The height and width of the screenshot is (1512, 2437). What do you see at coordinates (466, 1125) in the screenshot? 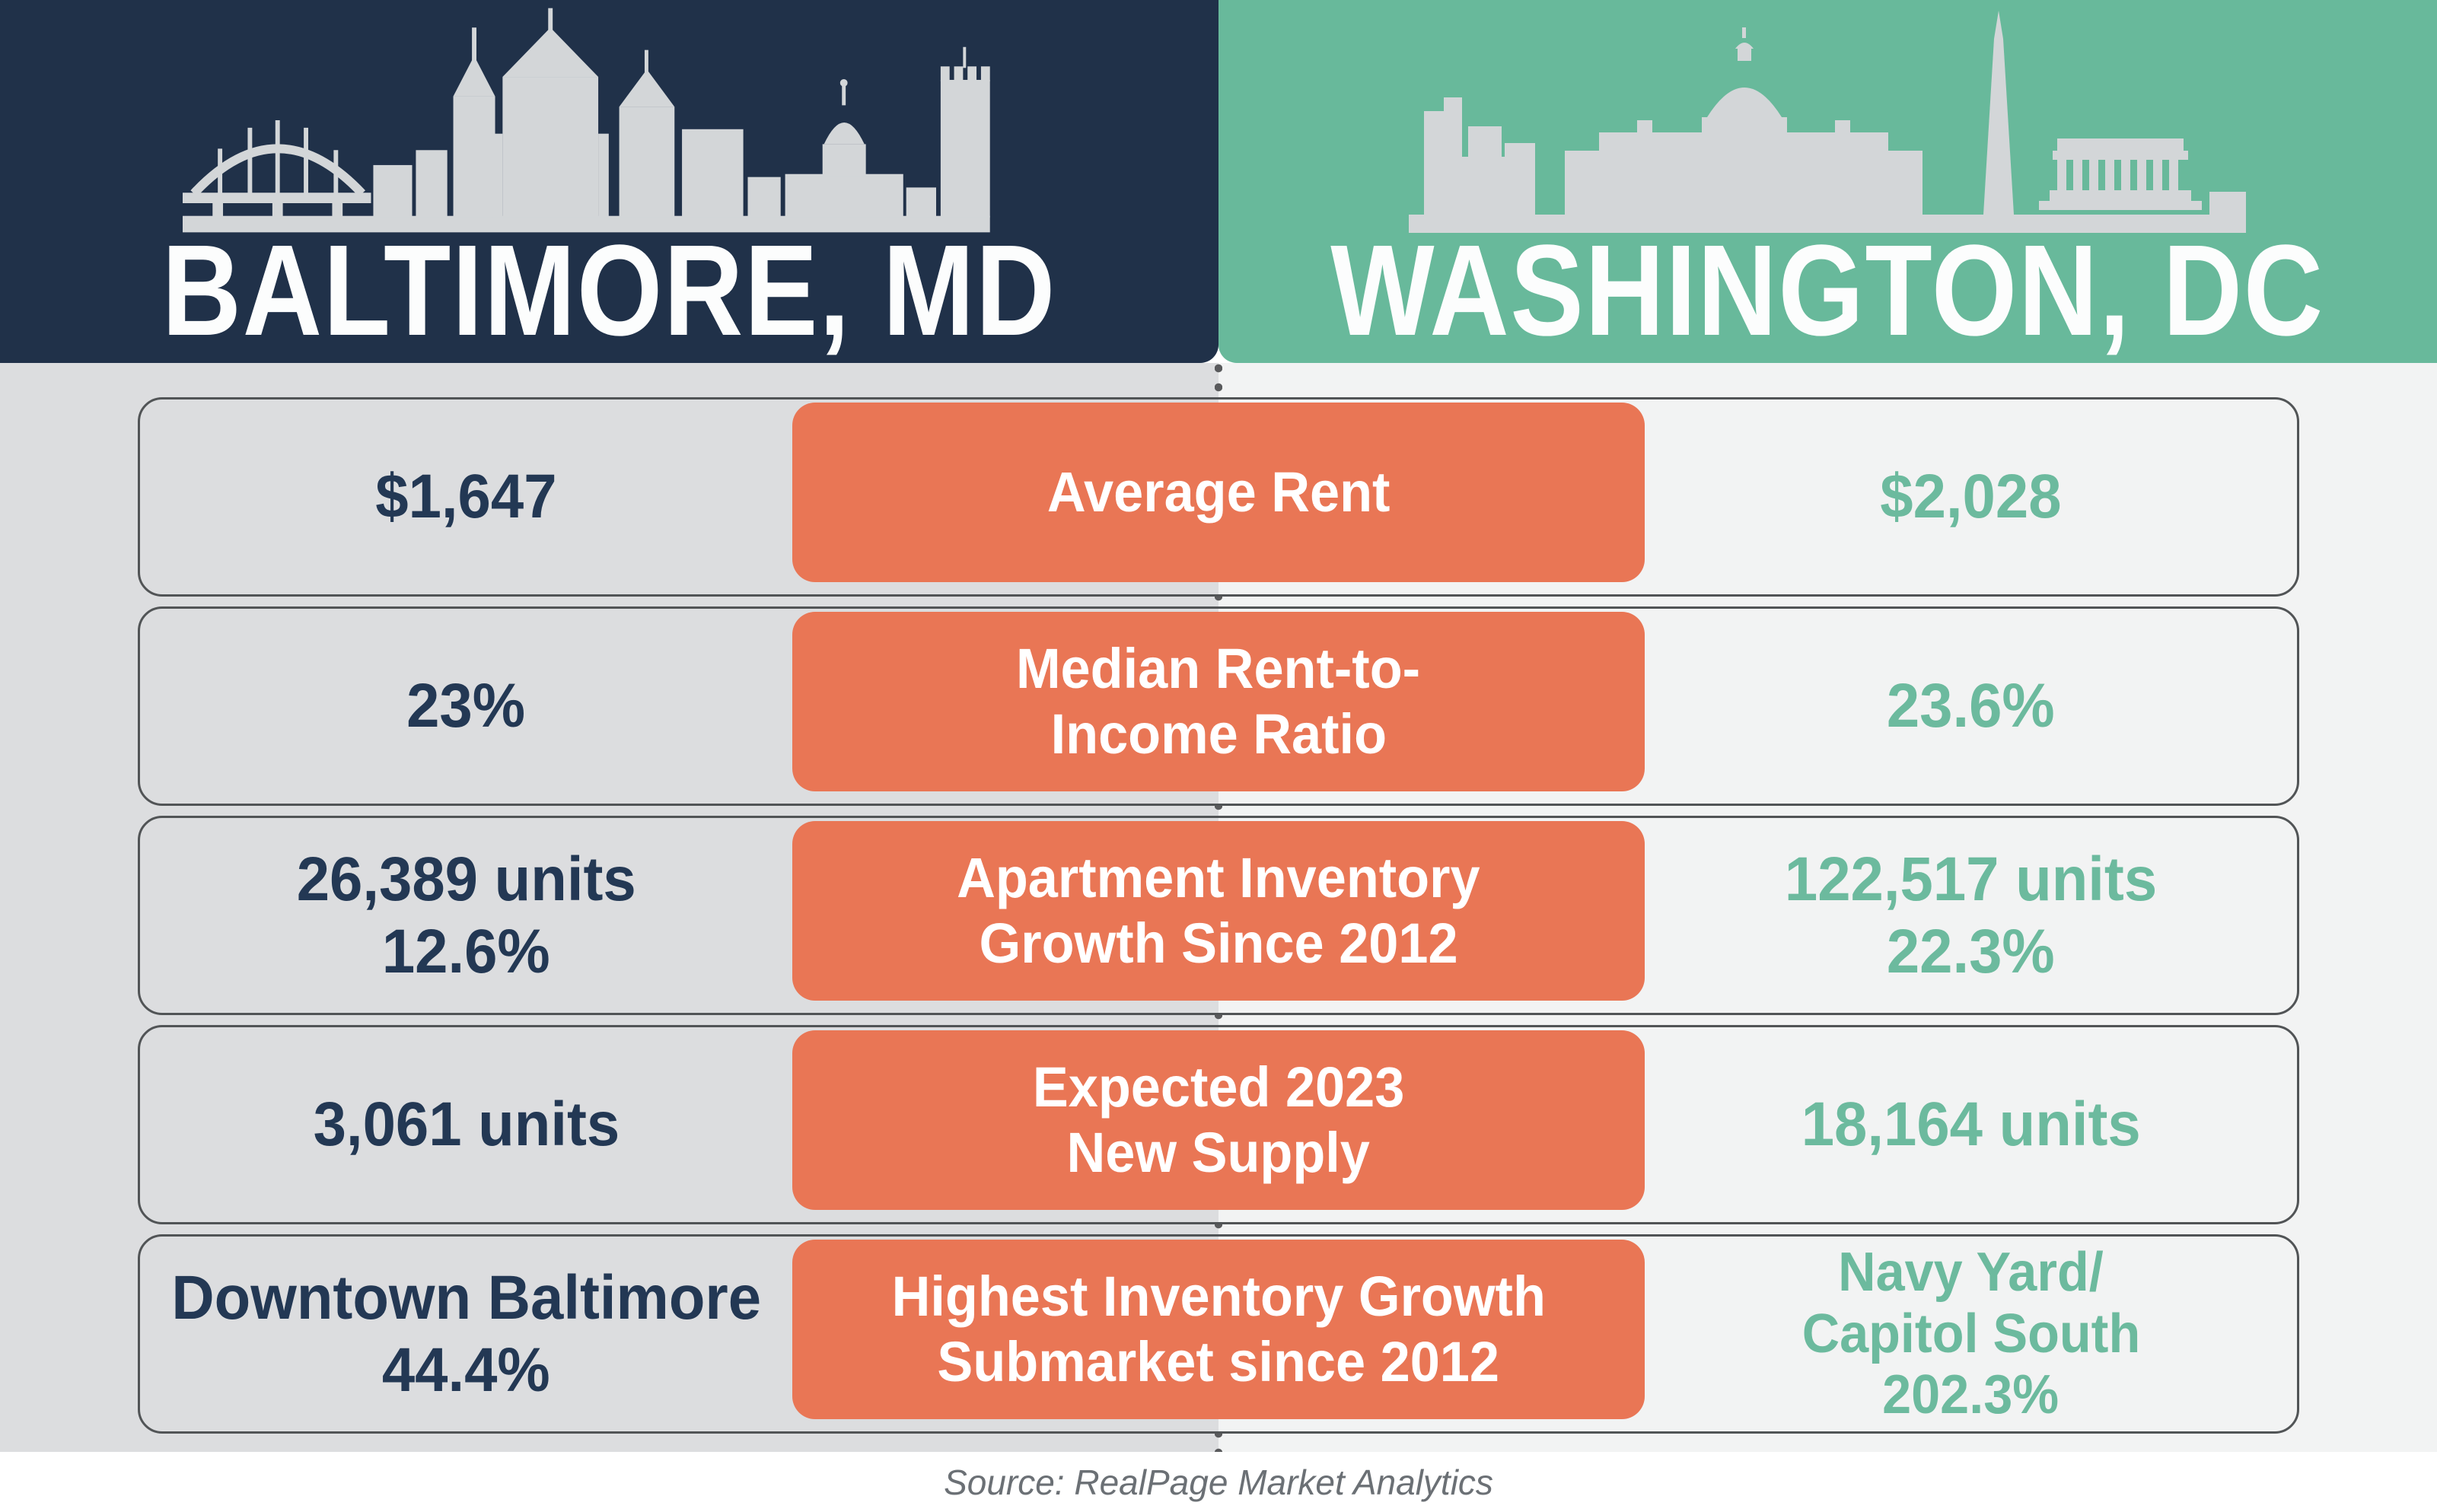
I see `baltimore-value-new-supply: 3,061 units` at bounding box center [466, 1125].